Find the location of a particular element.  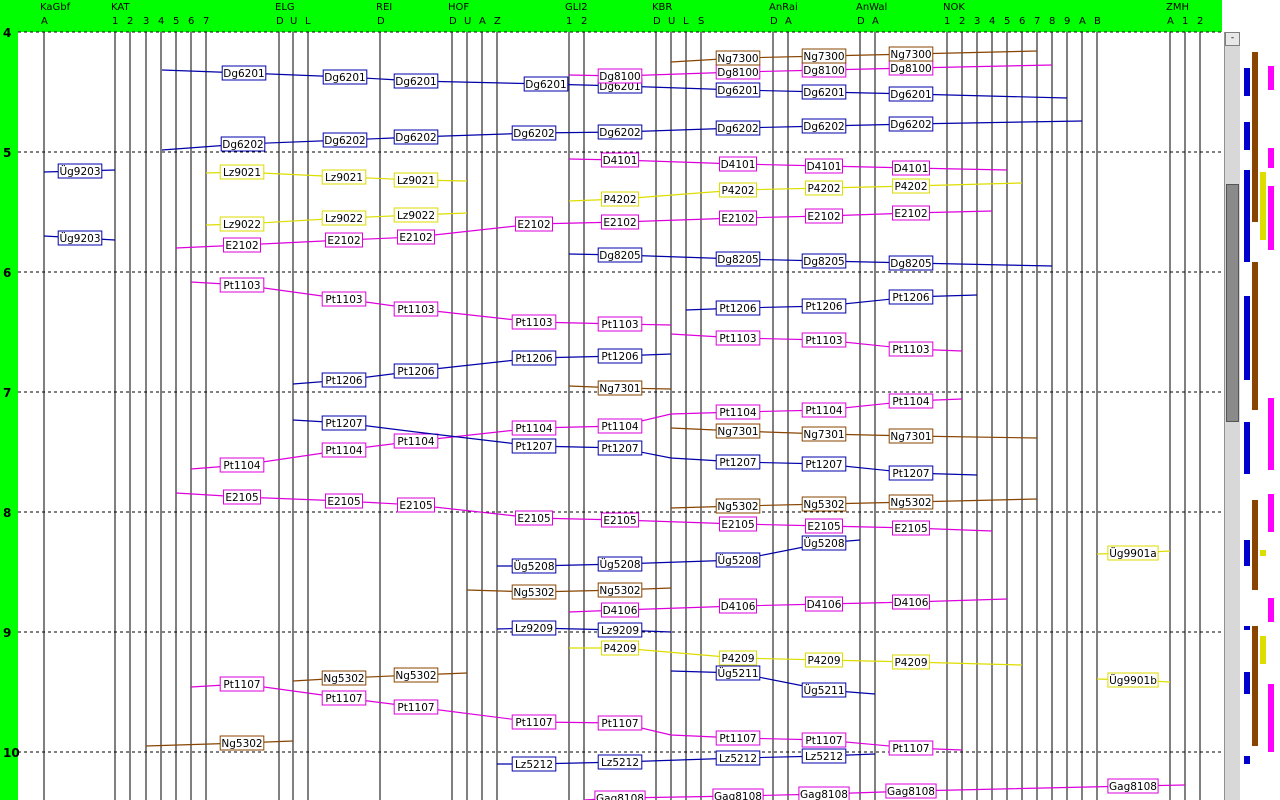

train-number: Pt1207 is located at coordinates (619, 449).